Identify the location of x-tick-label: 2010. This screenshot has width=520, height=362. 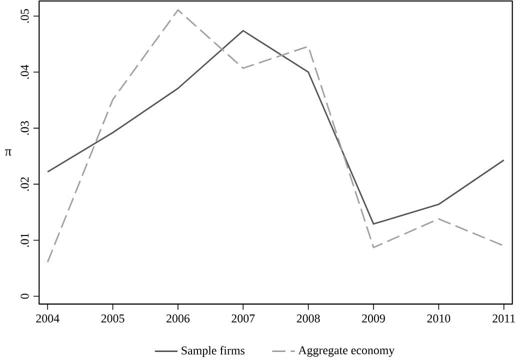
(438, 318).